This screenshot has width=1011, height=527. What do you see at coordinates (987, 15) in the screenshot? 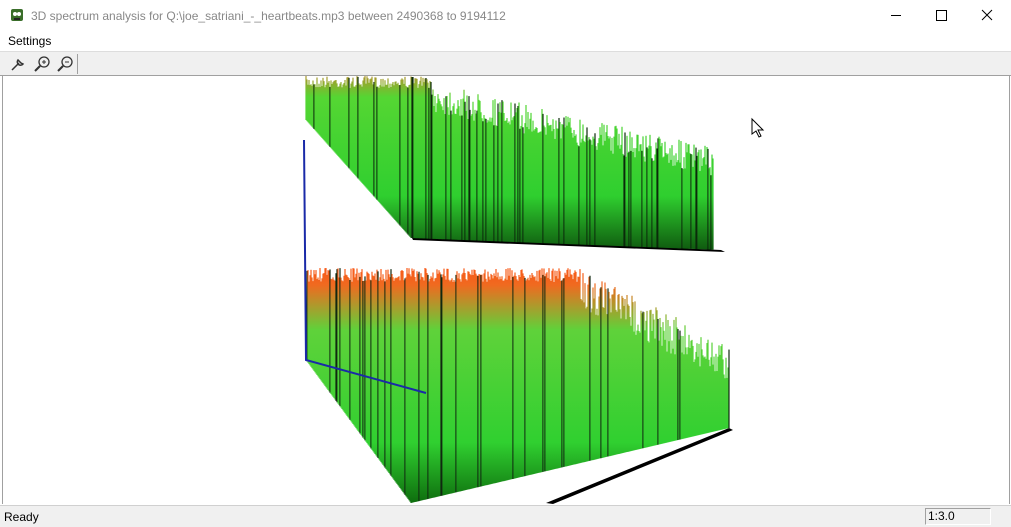
I see `close-button` at bounding box center [987, 15].